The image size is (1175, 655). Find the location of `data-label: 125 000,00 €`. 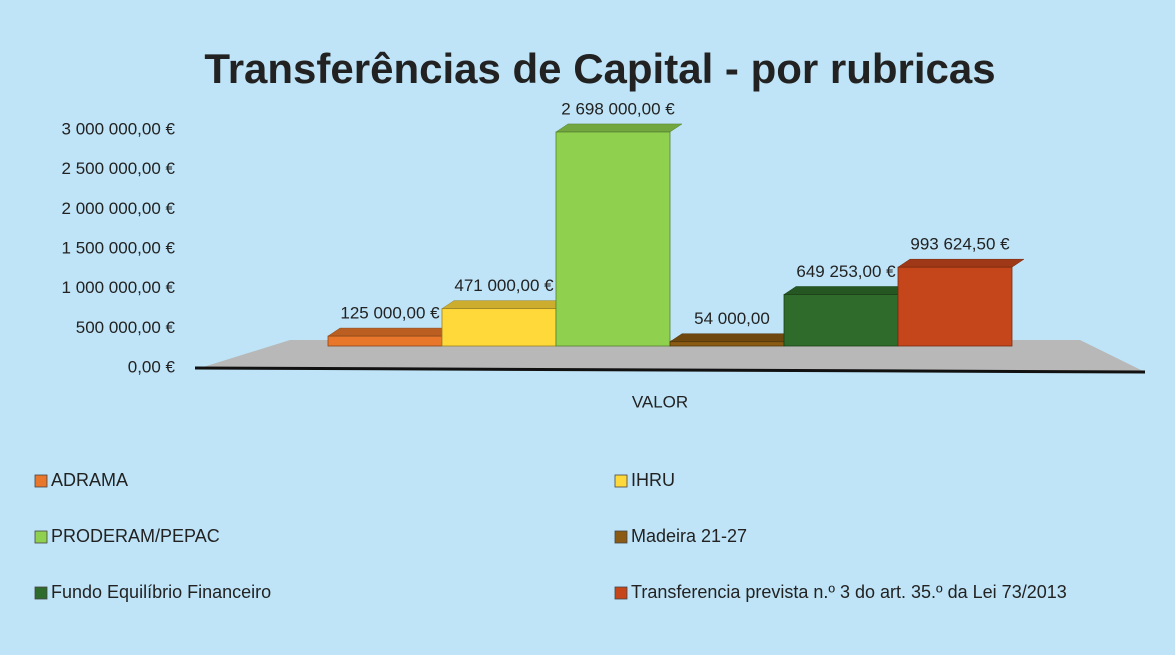

data-label: 125 000,00 € is located at coordinates (390, 313).